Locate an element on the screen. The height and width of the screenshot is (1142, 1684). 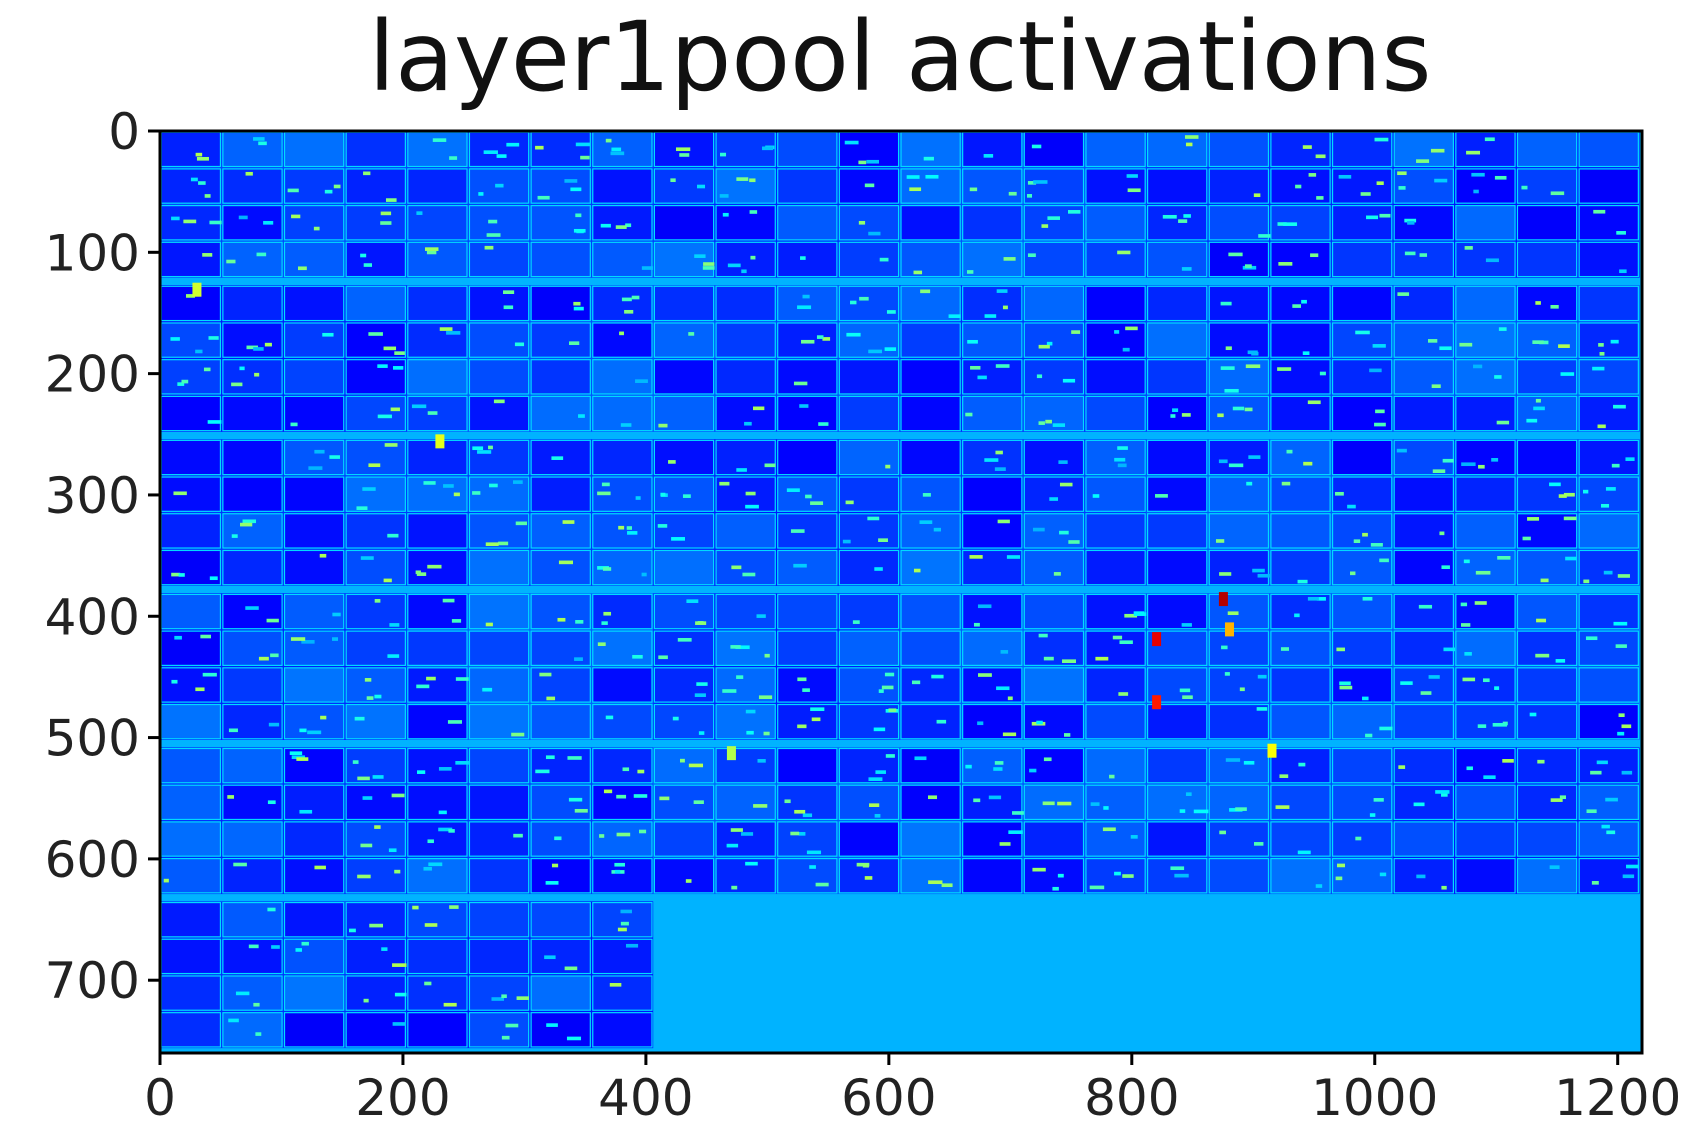
y-tick-label: 100 is located at coordinates (92, 253).